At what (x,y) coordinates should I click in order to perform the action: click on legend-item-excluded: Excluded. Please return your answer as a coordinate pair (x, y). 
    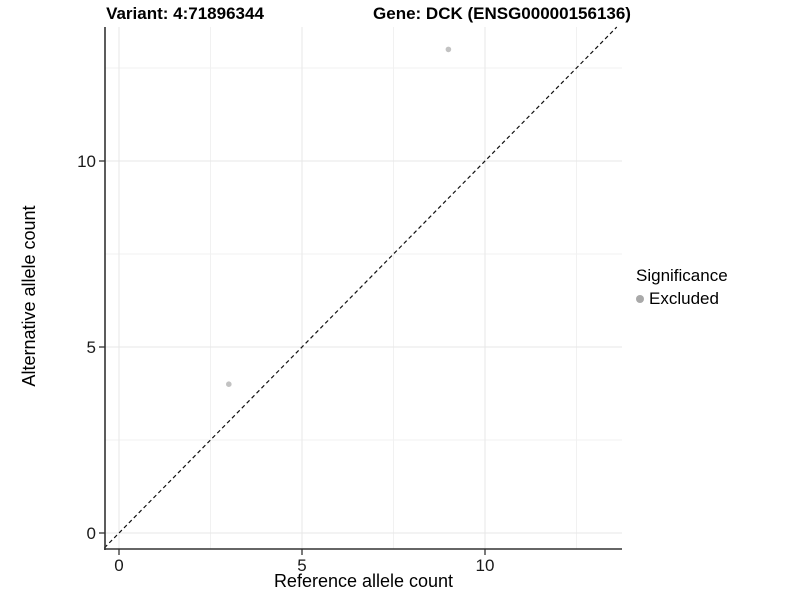
    Looking at the image, I should click on (682, 299).